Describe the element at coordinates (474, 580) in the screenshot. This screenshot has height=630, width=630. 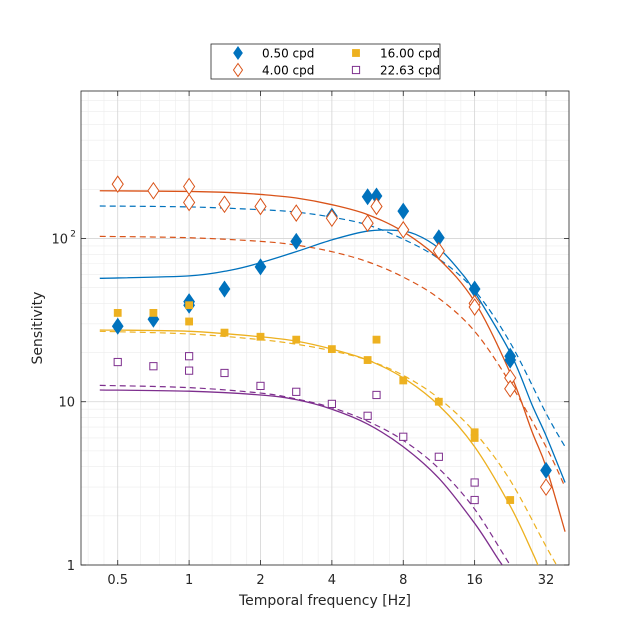
I see `x-tick-label: 16` at that location.